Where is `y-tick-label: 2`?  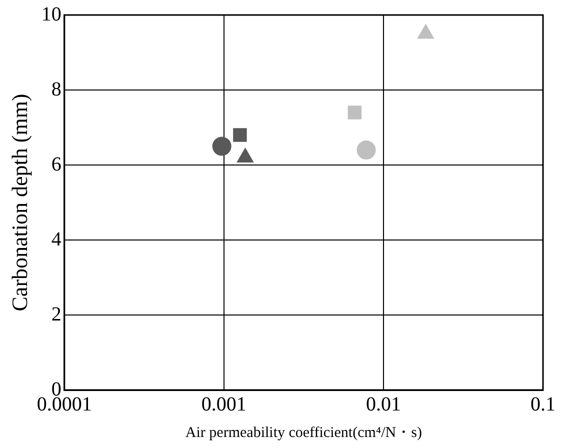
y-tick-label: 2 is located at coordinates (56, 314).